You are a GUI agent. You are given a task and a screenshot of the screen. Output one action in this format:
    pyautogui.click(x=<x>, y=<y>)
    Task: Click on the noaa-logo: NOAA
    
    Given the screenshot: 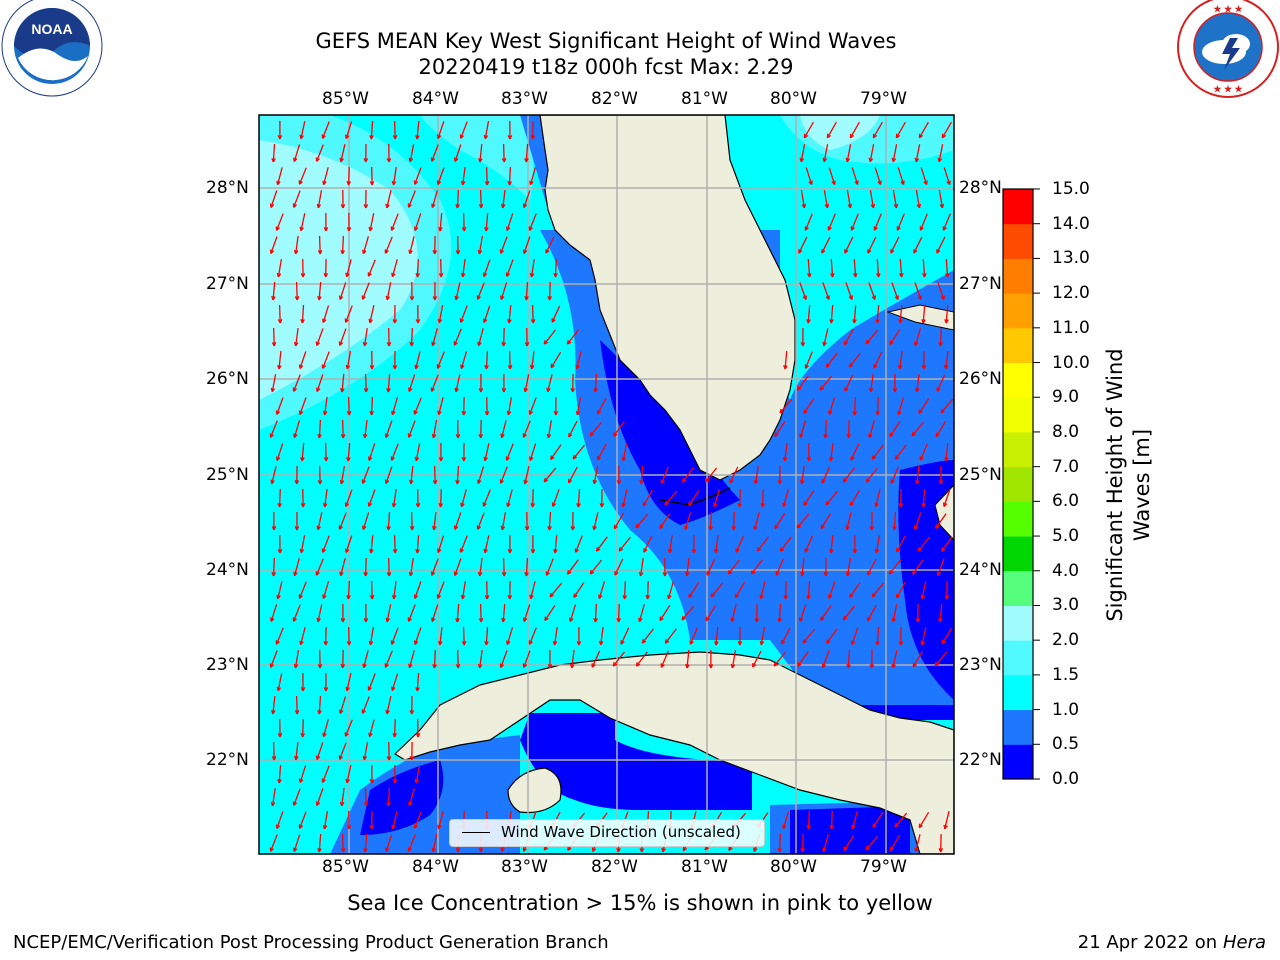 What is the action you would take?
    pyautogui.click(x=52, y=48)
    